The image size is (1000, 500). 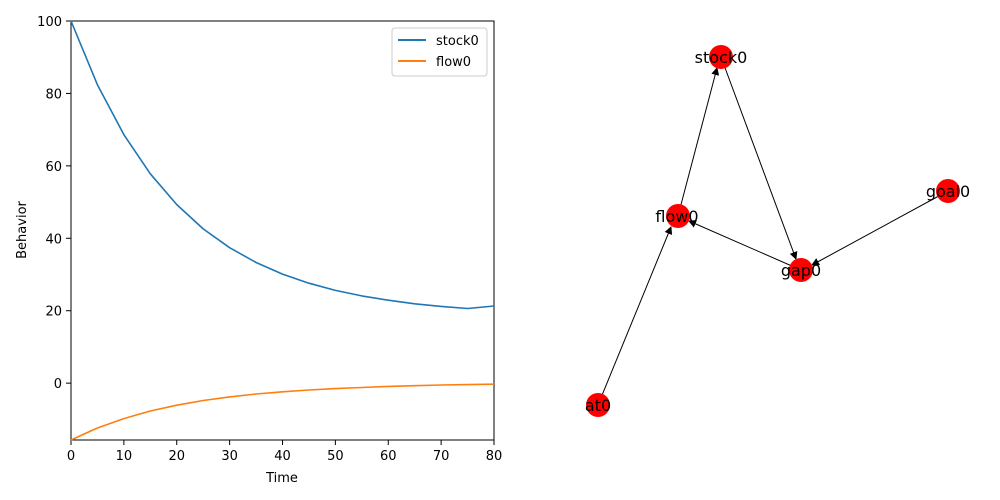 I want to click on y-axis-ticks: 0 20 40 60 80 100, so click(x=54, y=203).